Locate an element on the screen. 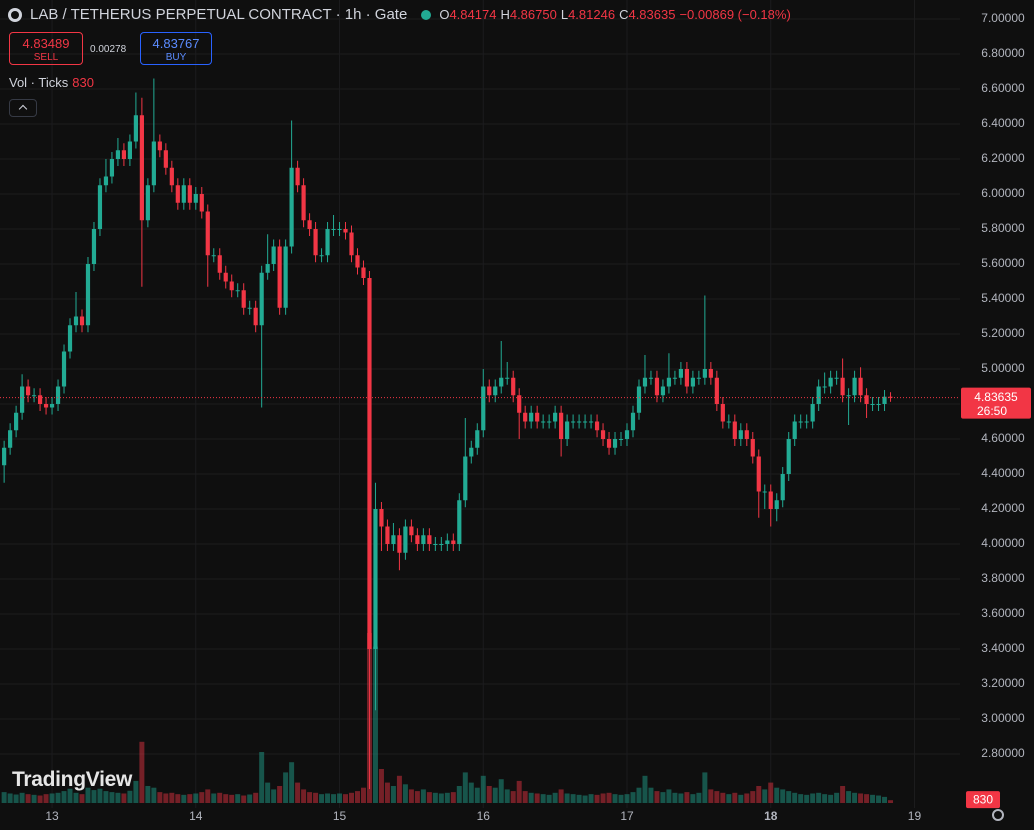 Image resolution: width=1034 pixels, height=830 pixels. y-tick-label: 5.60000 is located at coordinates (1003, 263).